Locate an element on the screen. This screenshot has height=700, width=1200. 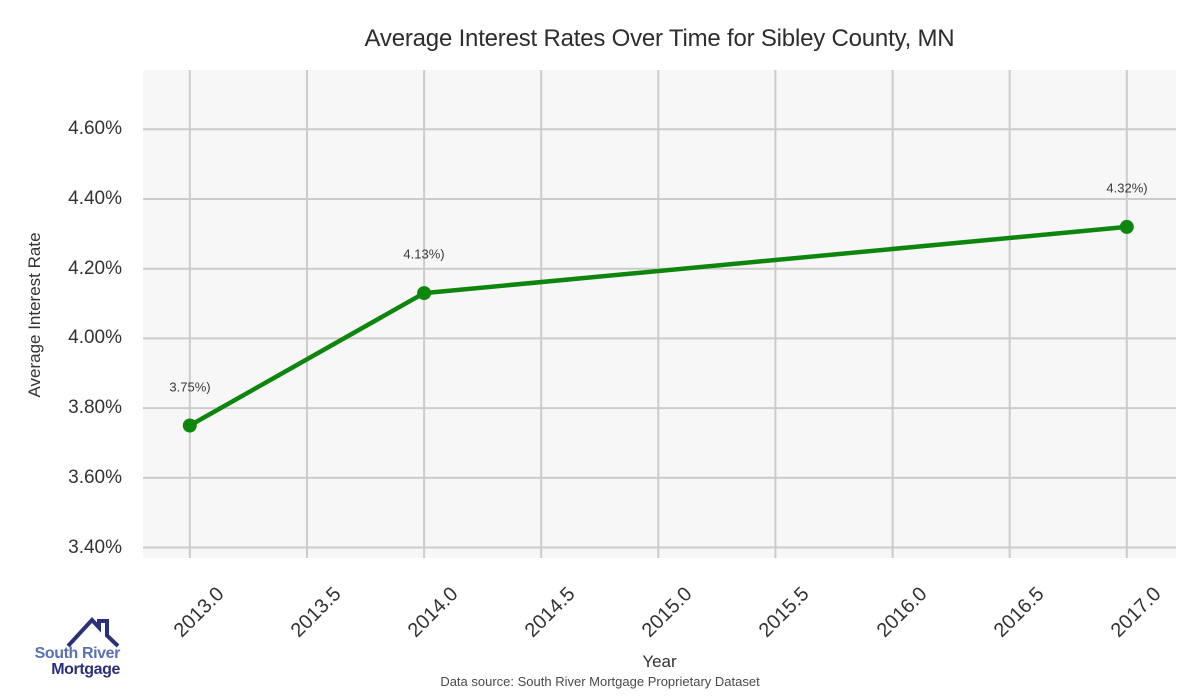
y-tick-label: 3.80% is located at coordinates (95, 407).